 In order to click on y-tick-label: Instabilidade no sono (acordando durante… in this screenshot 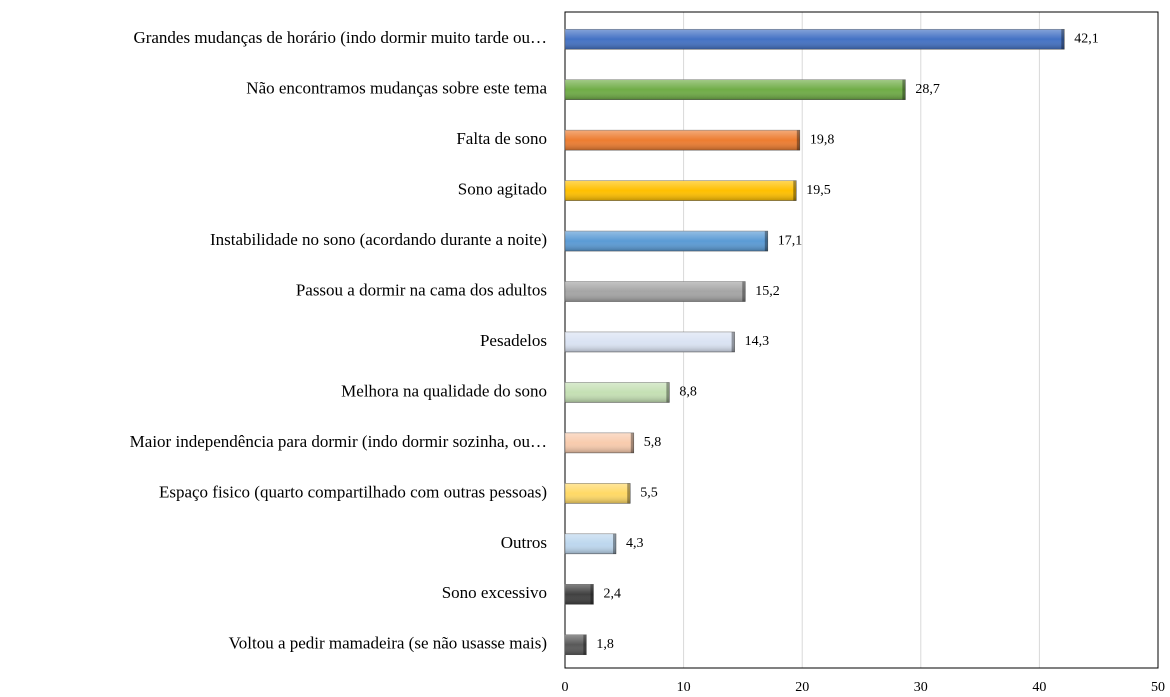, I will do `click(378, 239)`.